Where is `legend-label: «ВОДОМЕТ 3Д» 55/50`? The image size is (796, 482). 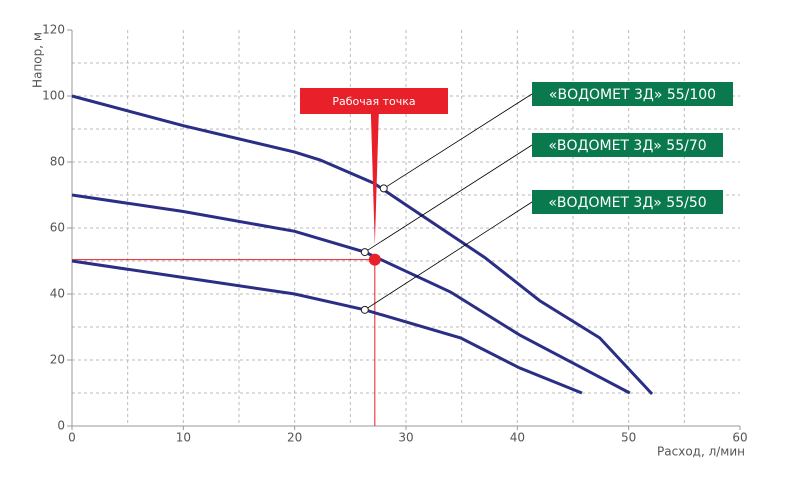 legend-label: «ВОДОМЕТ 3Д» 55/50 is located at coordinates (627, 203).